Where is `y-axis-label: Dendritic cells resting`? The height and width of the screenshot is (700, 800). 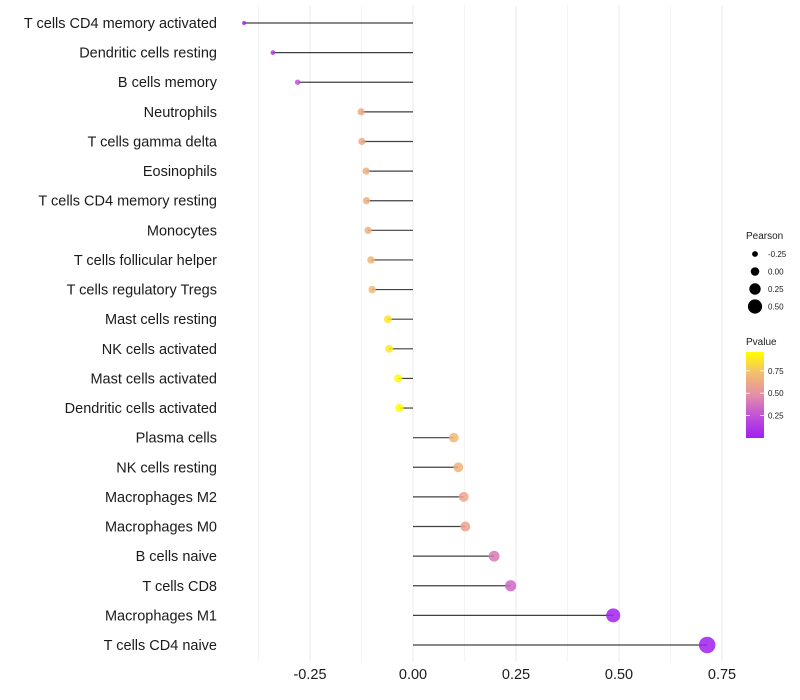 y-axis-label: Dendritic cells resting is located at coordinates (148, 54).